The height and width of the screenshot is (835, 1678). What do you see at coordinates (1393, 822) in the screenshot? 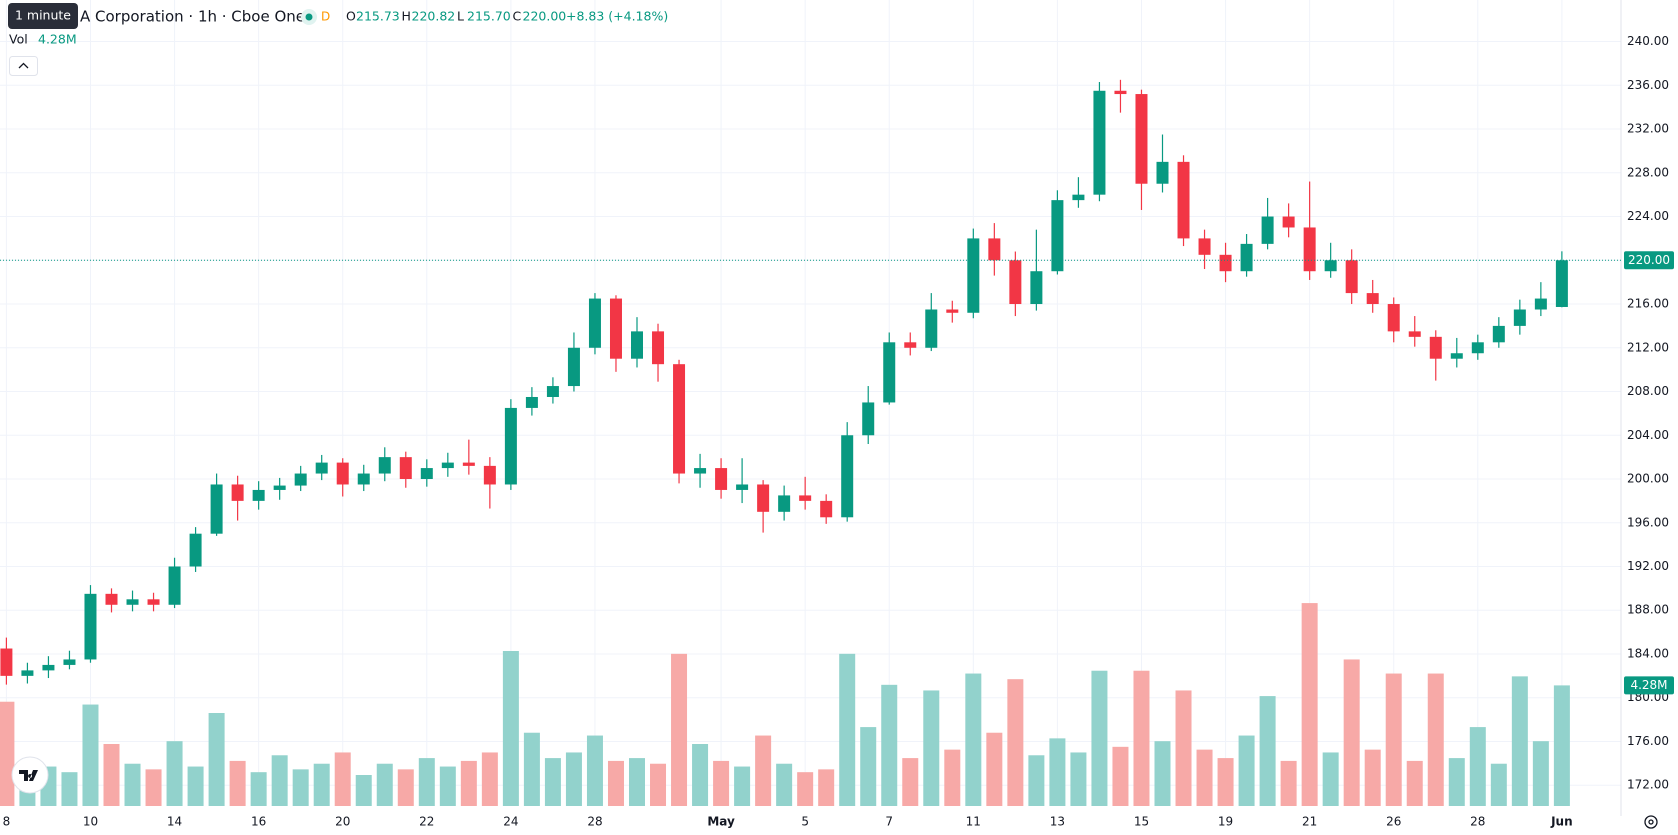
I see `x-tick-label: 26` at bounding box center [1393, 822].